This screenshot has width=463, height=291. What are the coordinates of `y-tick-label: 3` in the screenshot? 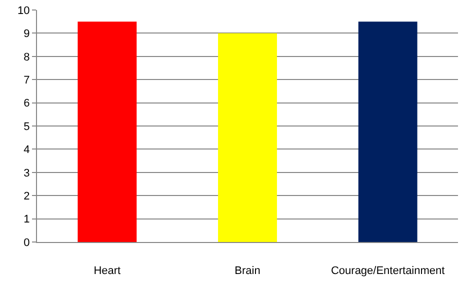 It's located at (27, 173).